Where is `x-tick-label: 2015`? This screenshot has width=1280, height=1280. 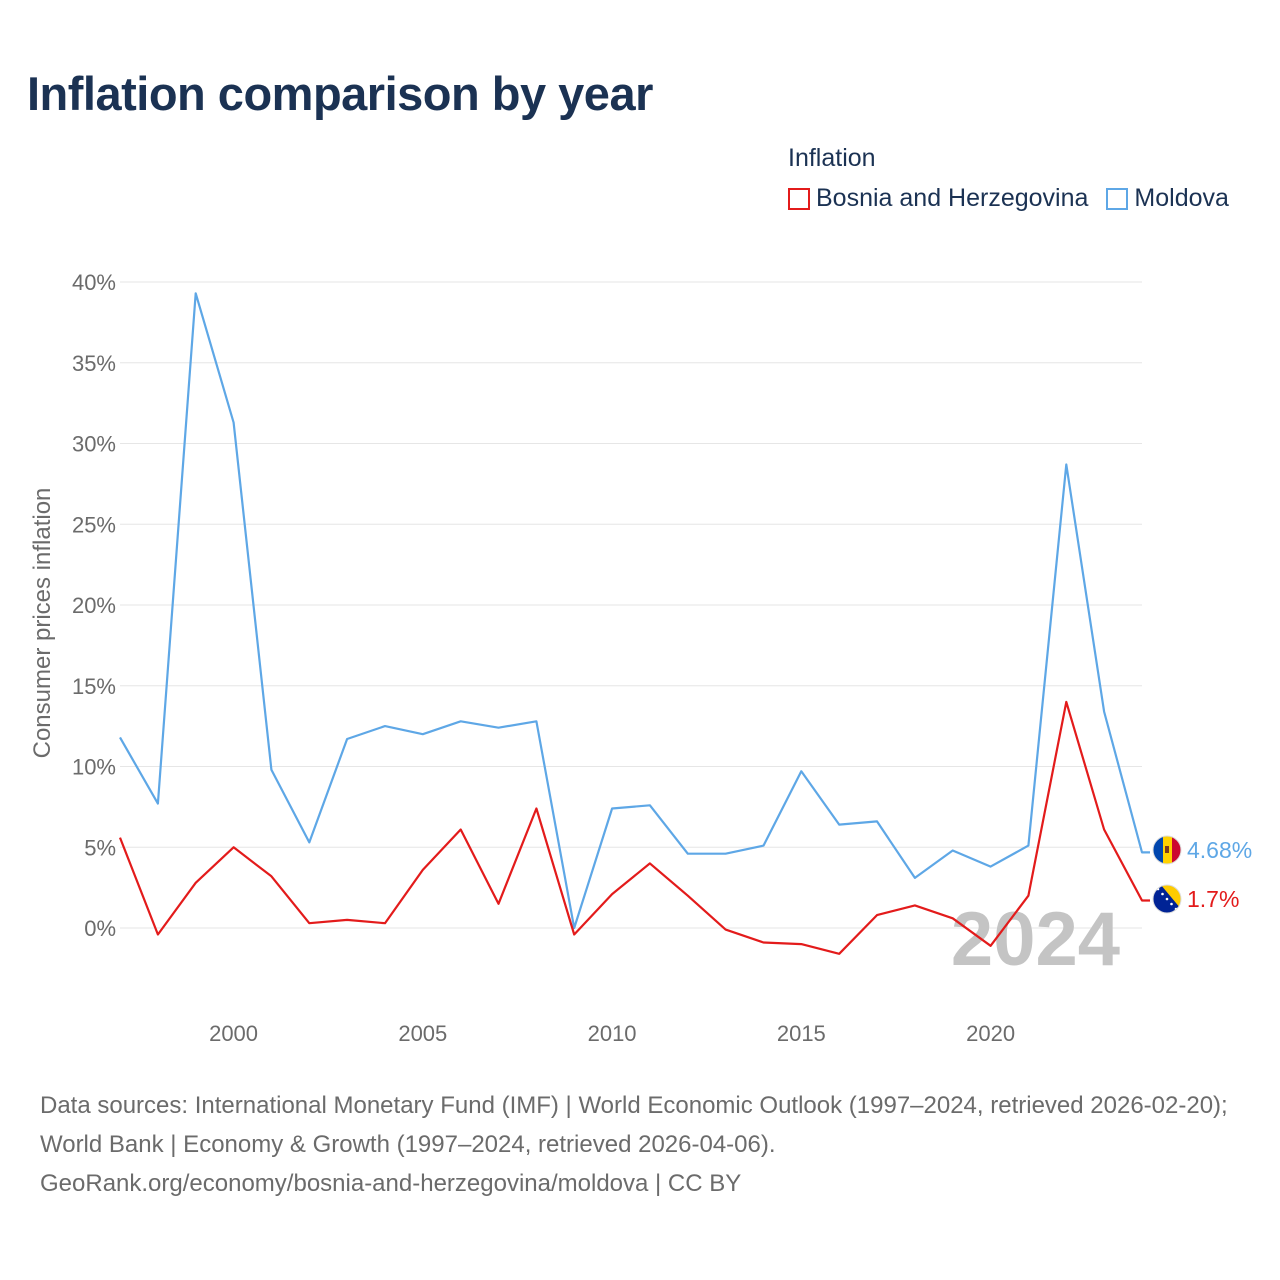 x-tick-label: 2015 is located at coordinates (801, 1033).